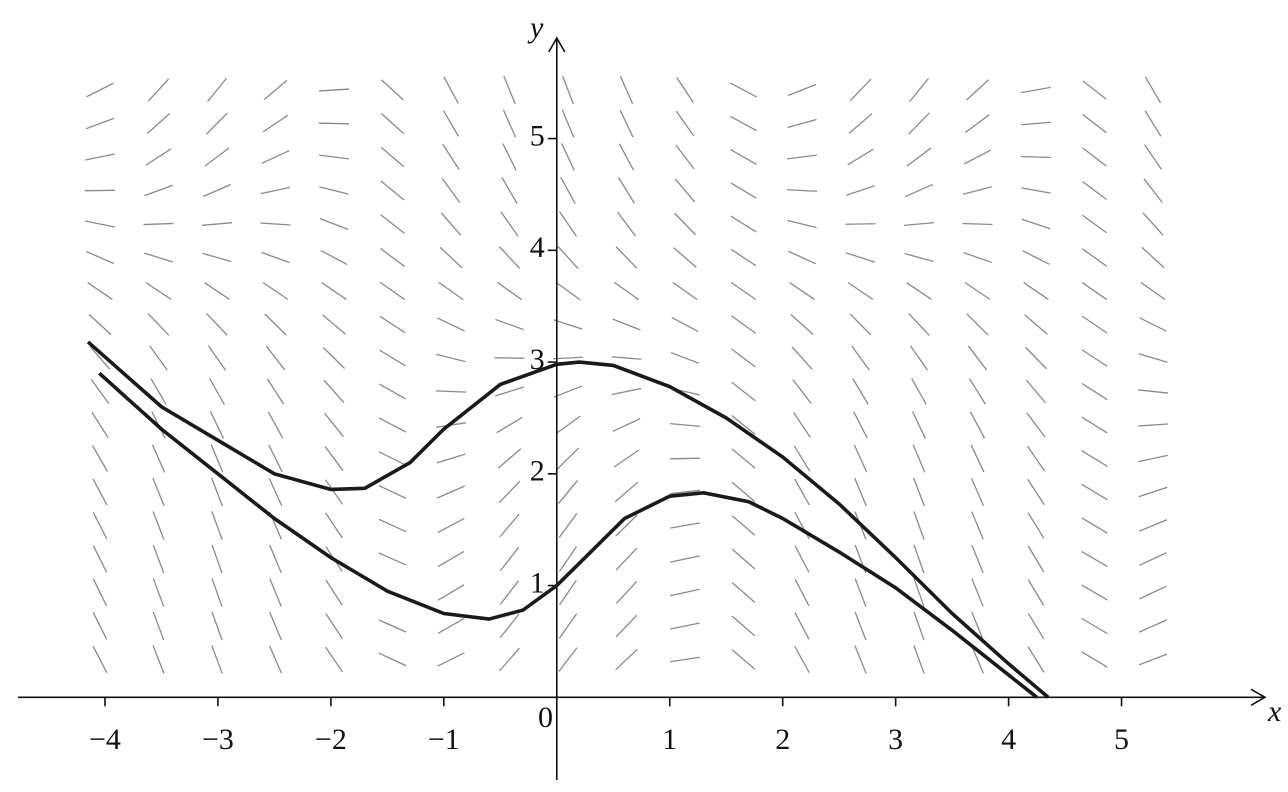  What do you see at coordinates (537, 247) in the screenshot?
I see `y-tick-label: 4` at bounding box center [537, 247].